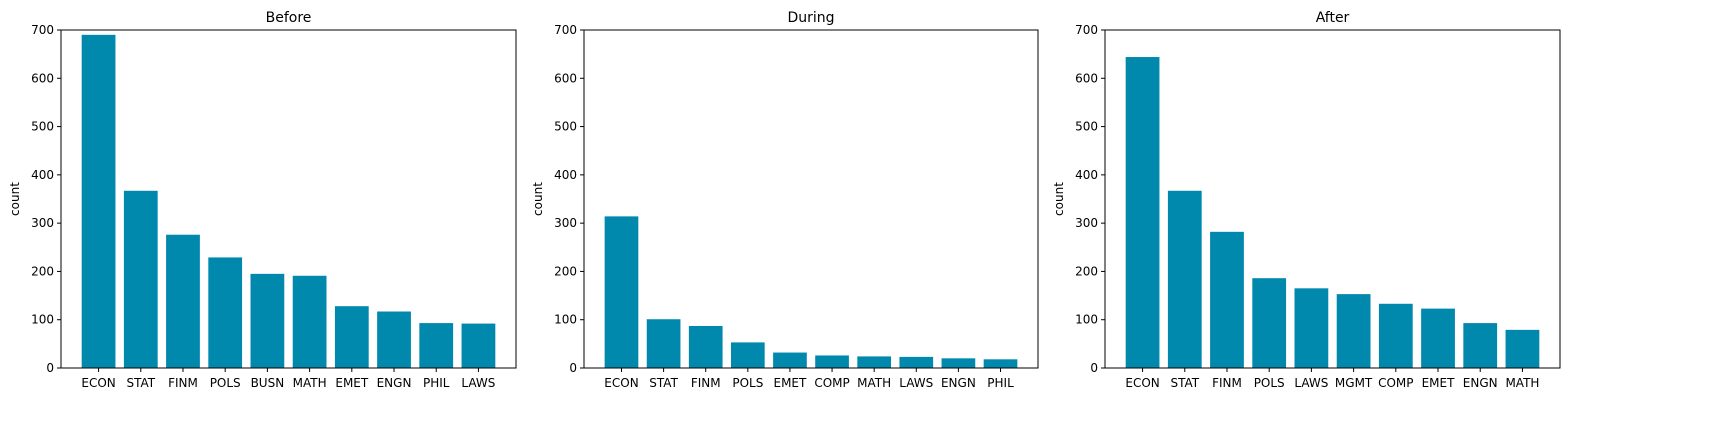 This screenshot has width=1713, height=435. I want to click on panel-title: Before, so click(289, 18).